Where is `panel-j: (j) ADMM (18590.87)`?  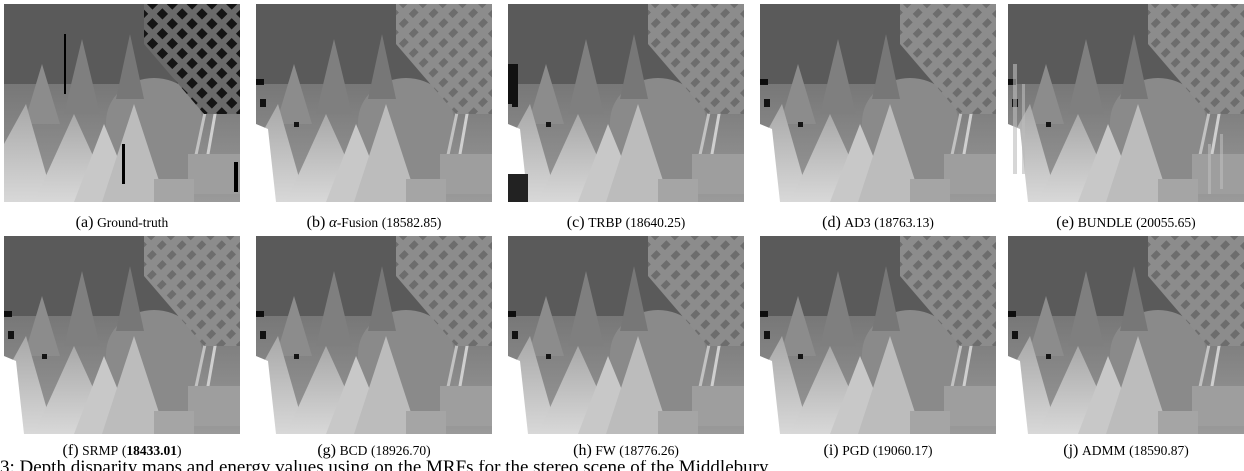 panel-j: (j) ADMM (18590.87) is located at coordinates (1126, 347).